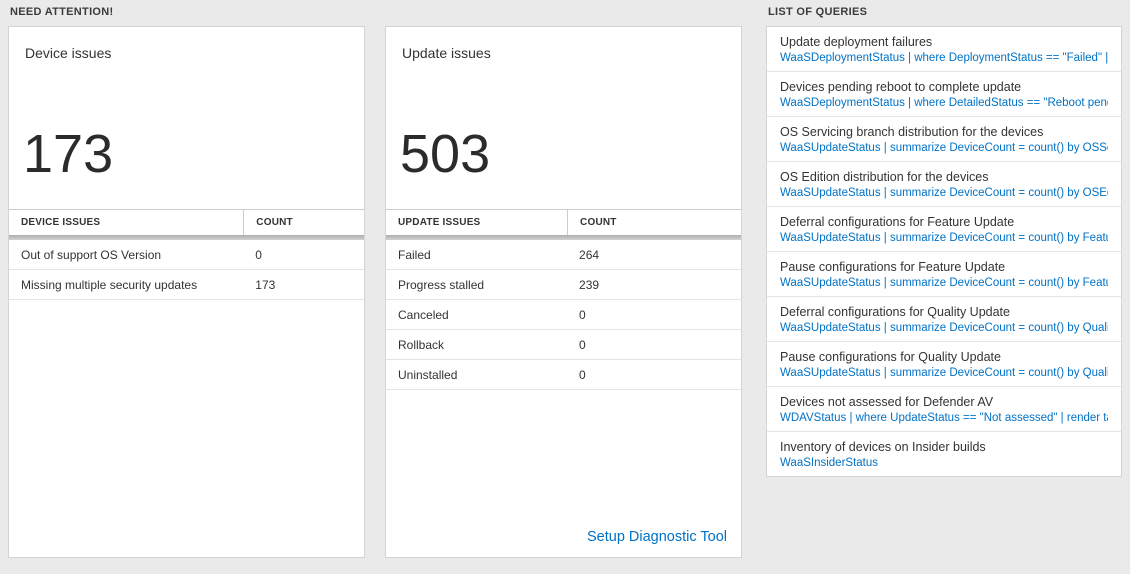  Describe the element at coordinates (563, 375) in the screenshot. I see `table-row: Uninstalled 0` at that location.